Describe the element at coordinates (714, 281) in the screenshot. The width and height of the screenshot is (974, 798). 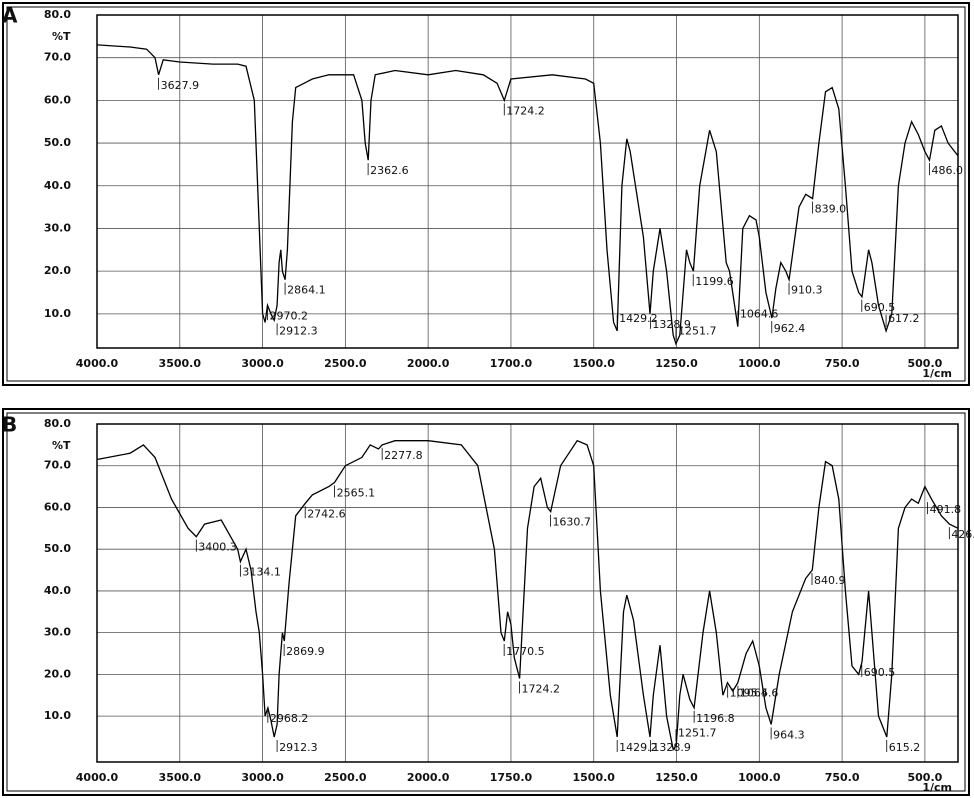
I see `peak-label: 1199.6` at that location.